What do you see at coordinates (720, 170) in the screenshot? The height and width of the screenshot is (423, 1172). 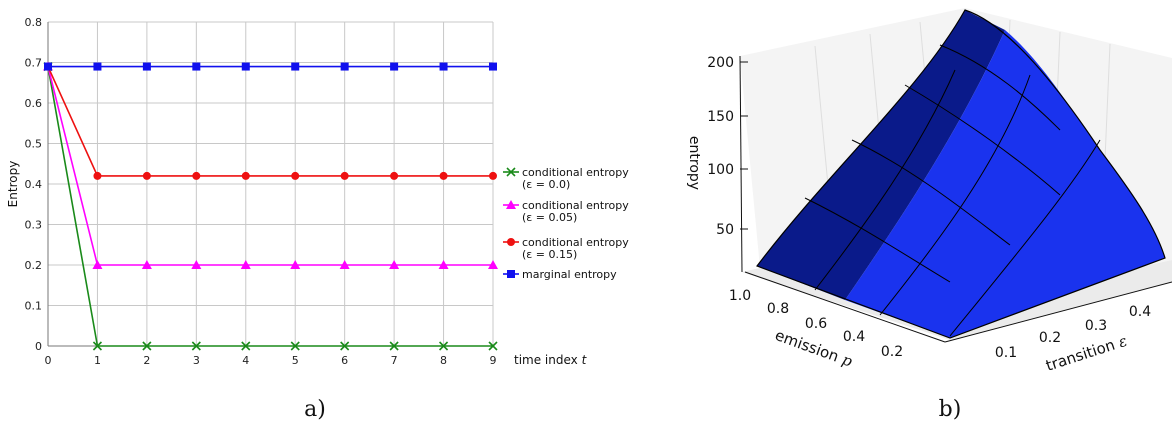 I see `z-tick-label: 100` at bounding box center [720, 170].